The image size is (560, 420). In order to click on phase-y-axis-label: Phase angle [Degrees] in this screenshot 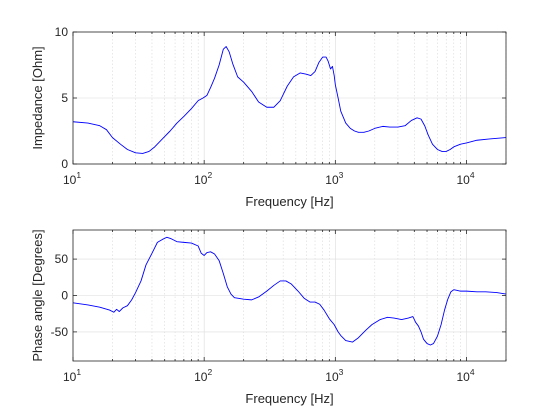, I will do `click(37, 295)`.